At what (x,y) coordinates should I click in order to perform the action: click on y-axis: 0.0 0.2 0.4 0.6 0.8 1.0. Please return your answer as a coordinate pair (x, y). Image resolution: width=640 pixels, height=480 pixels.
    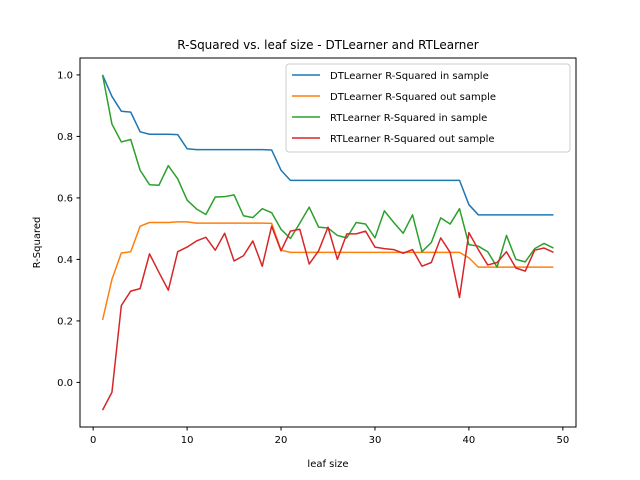
    Looking at the image, I should click on (68, 229).